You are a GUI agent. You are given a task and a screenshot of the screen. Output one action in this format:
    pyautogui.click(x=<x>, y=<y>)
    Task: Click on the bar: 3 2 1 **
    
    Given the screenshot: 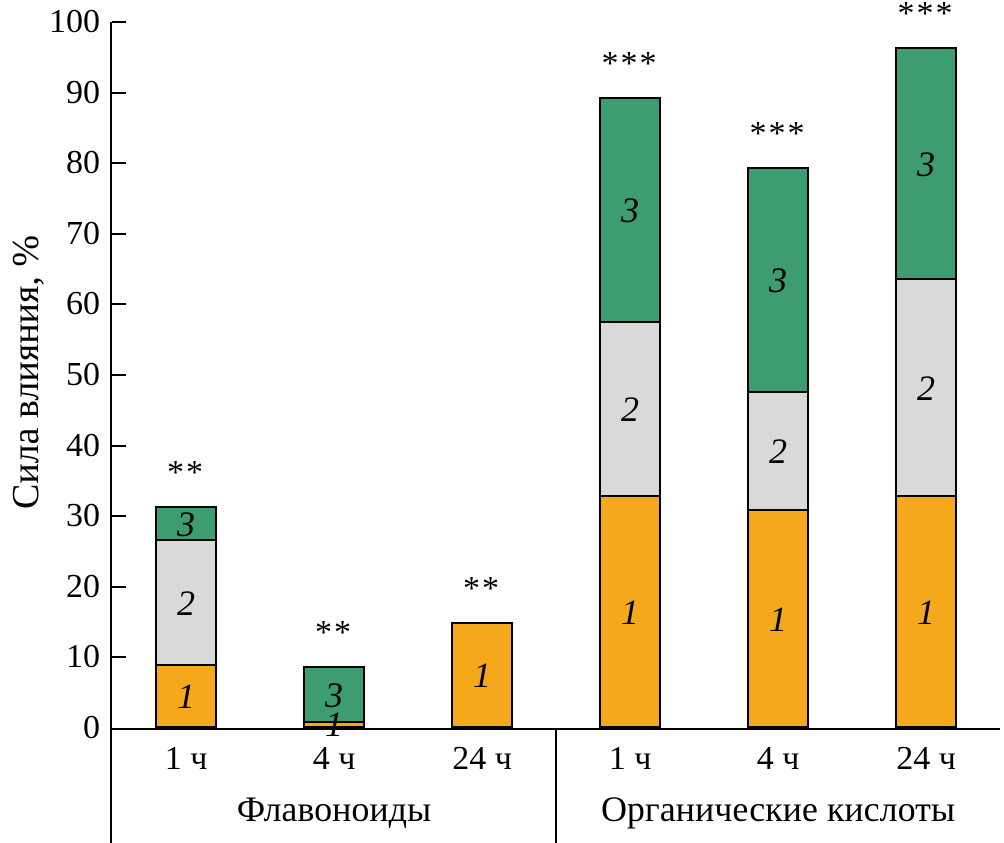 What is the action you would take?
    pyautogui.click(x=186, y=591)
    